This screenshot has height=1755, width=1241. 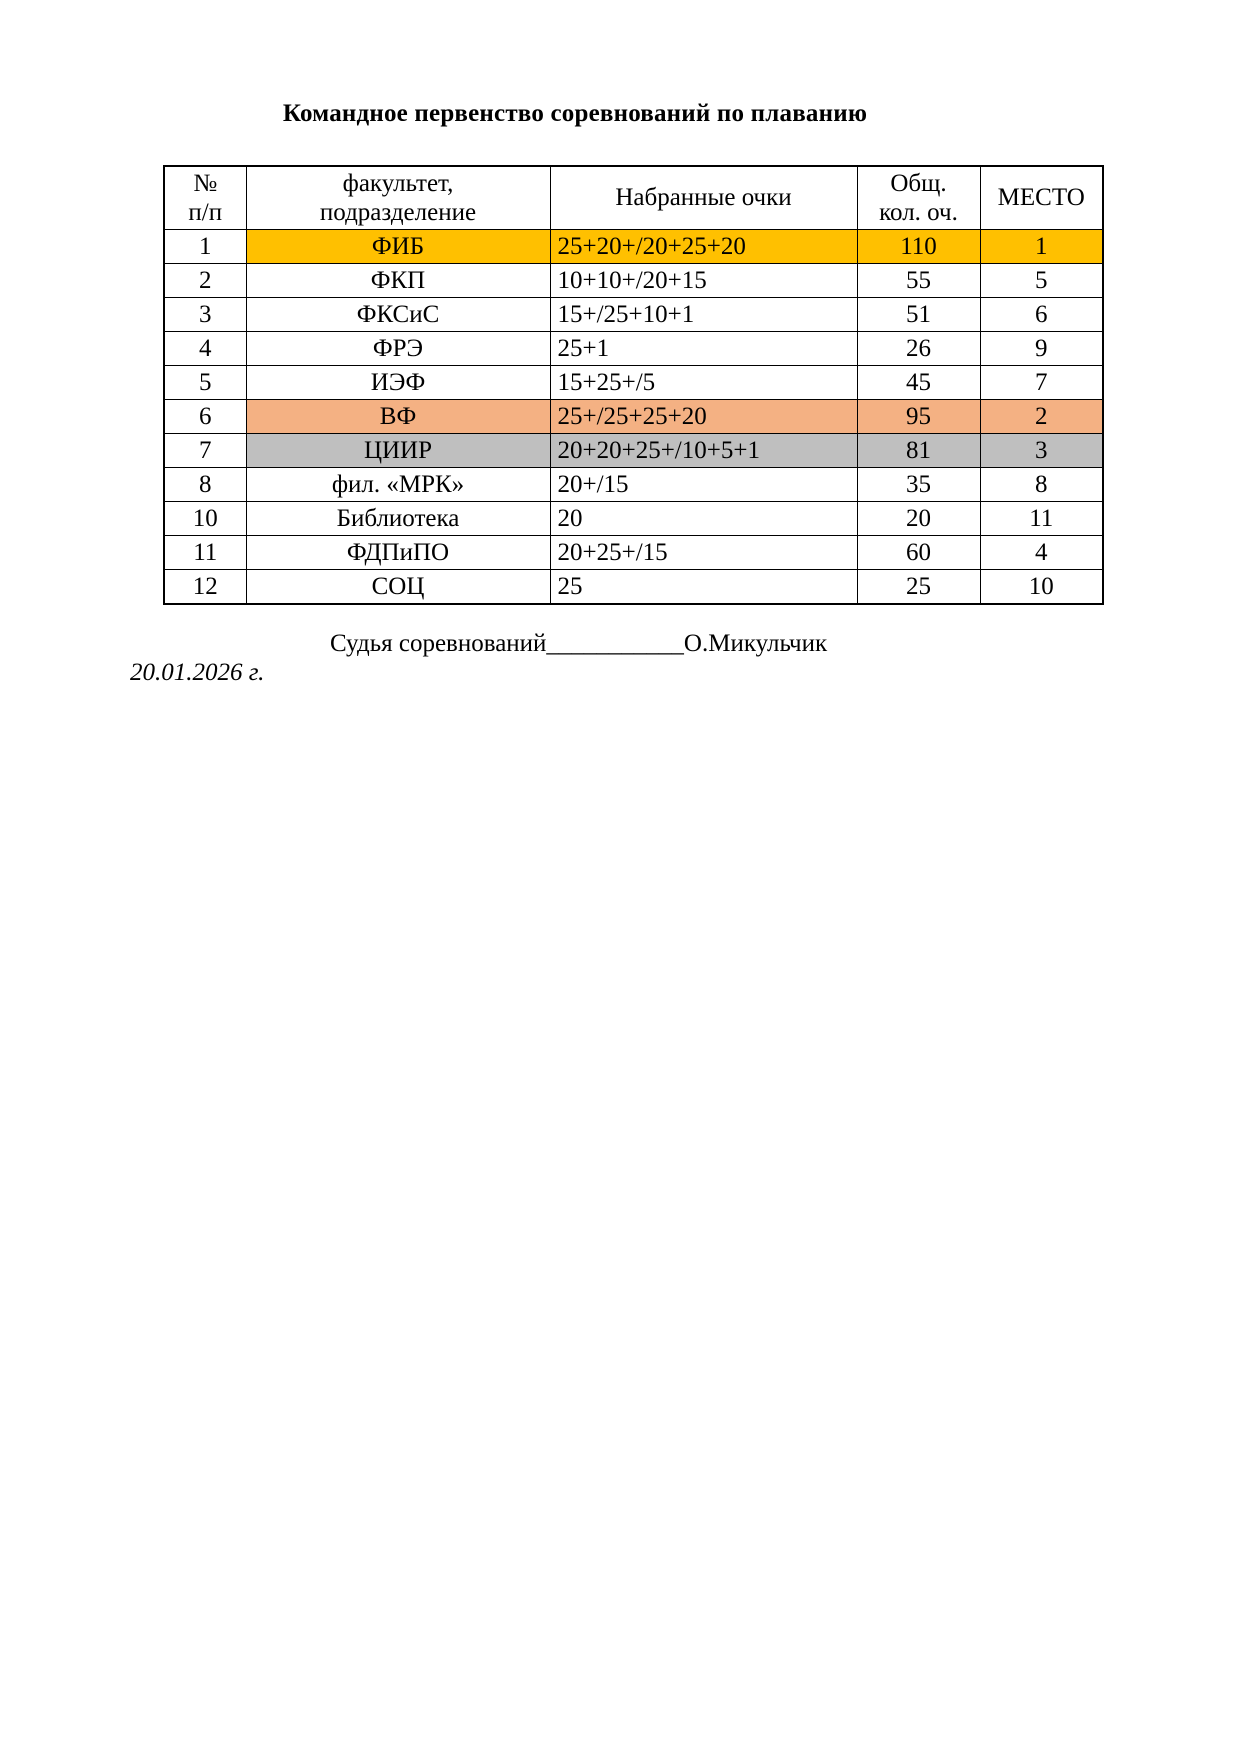 I want to click on points-cell: 15+25+/5, so click(x=703, y=382).